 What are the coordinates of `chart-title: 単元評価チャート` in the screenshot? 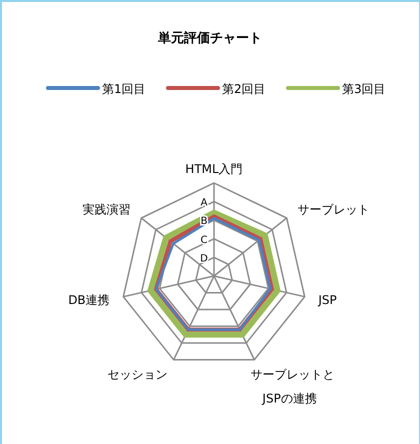 It's located at (209, 38).